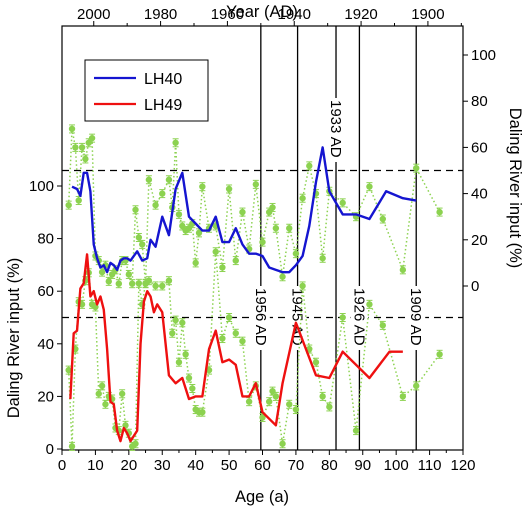 This screenshot has height=508, width=526. What do you see at coordinates (396, 465) in the screenshot?
I see `x-tick-label: 100` at bounding box center [396, 465].